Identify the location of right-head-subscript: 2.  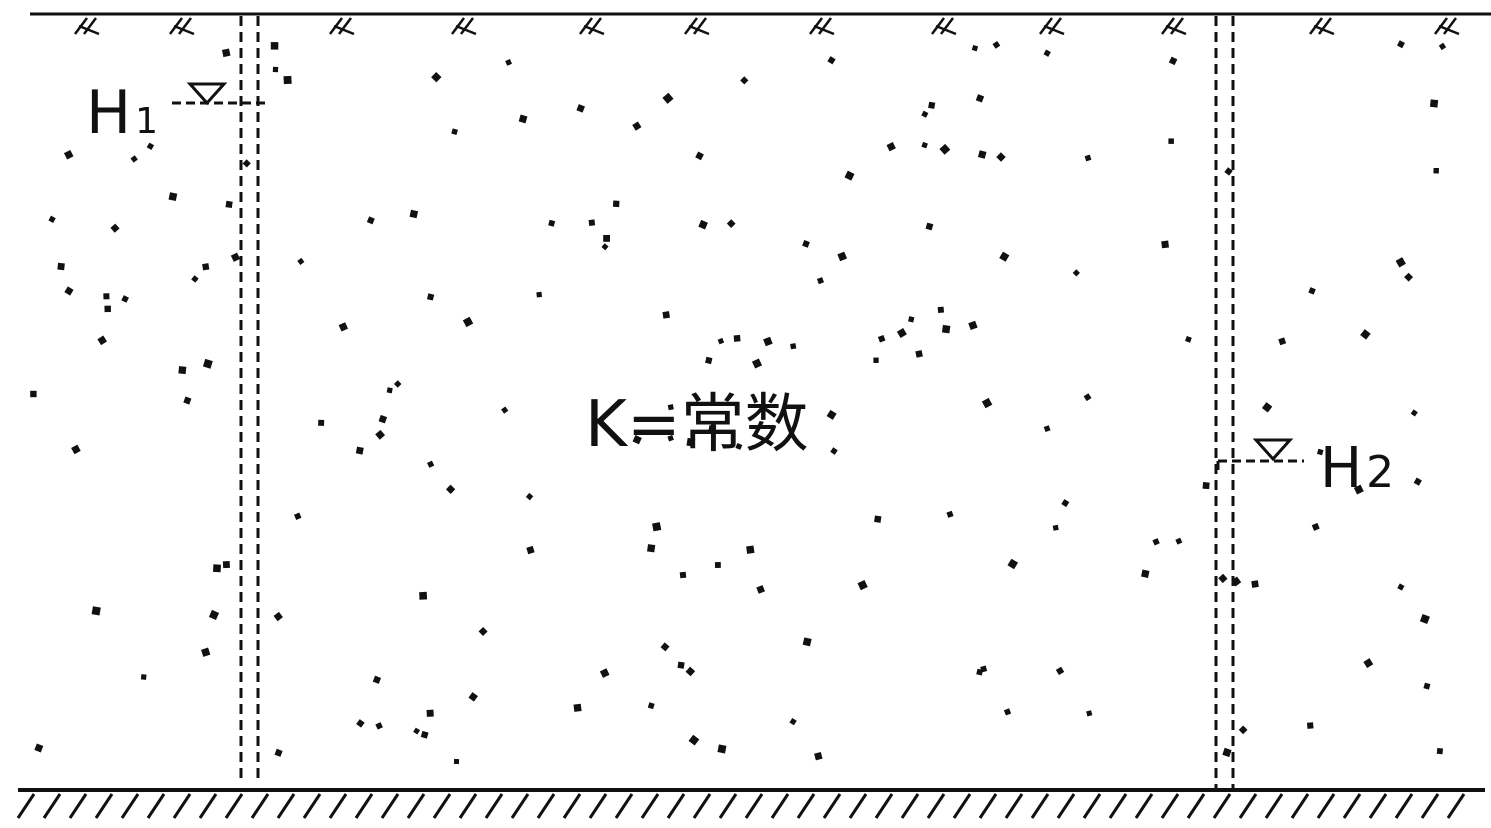
(1380, 472).